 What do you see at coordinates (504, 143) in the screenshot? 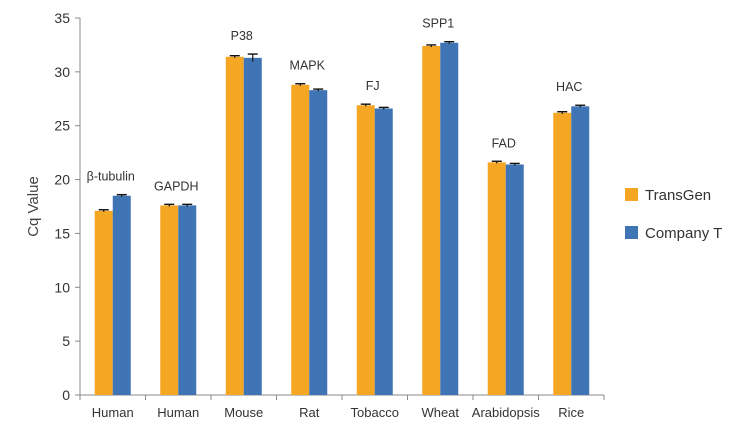
I see `gene-annotation: FAD` at bounding box center [504, 143].